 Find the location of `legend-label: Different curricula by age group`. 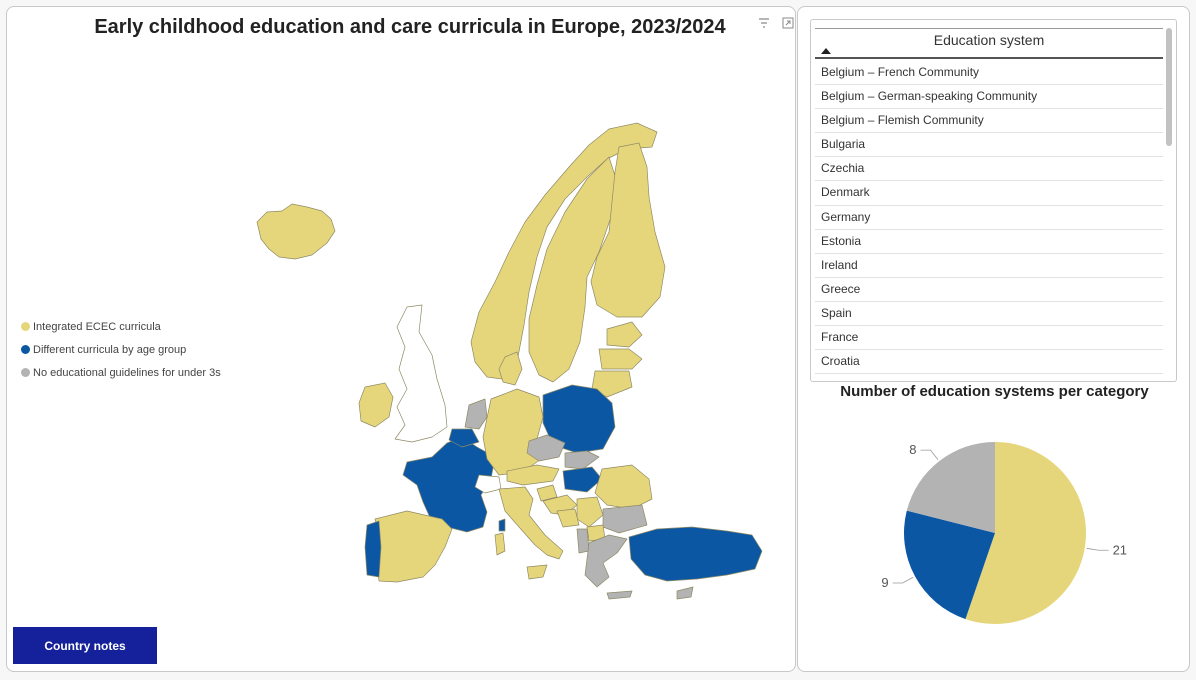

legend-label: Different curricula by age group is located at coordinates (110, 349).